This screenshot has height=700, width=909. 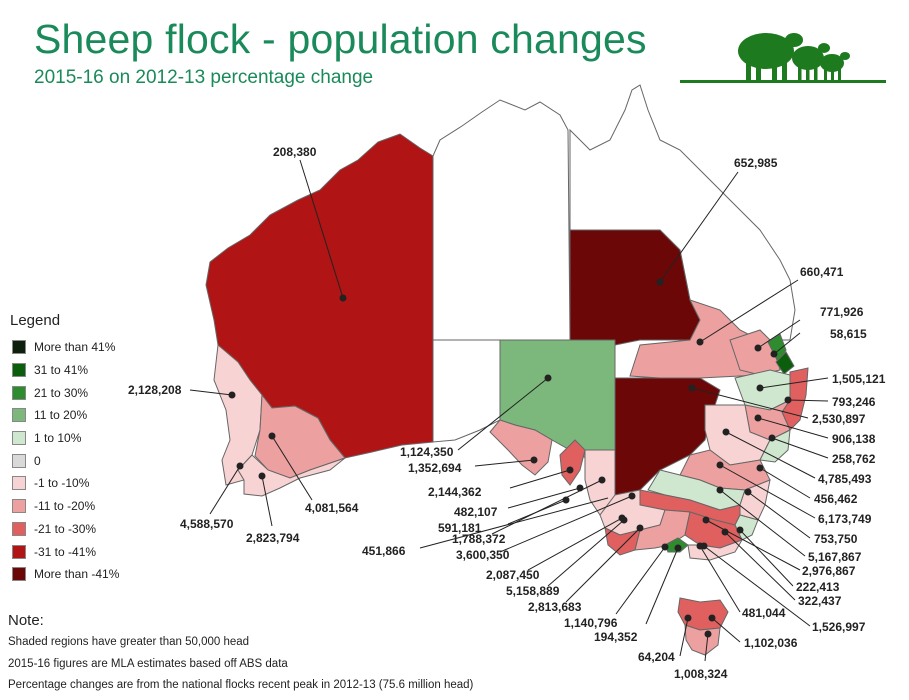 What do you see at coordinates (842, 312) in the screenshot?
I see `map-label: 771,926` at bounding box center [842, 312].